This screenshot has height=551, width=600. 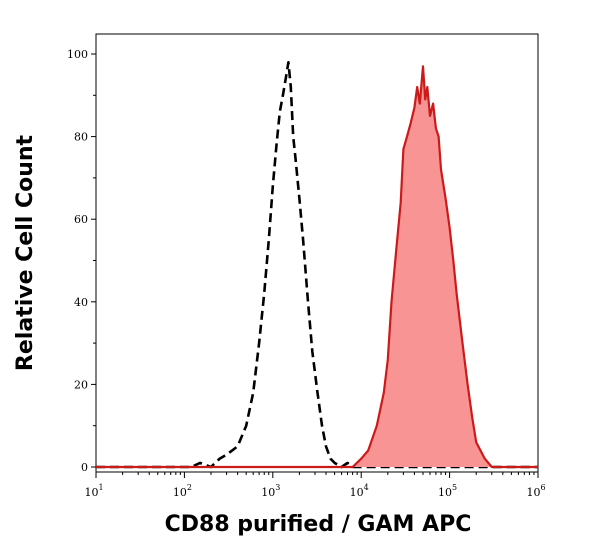 What do you see at coordinates (447, 491) in the screenshot?
I see `x-tick-label-4: 10⁵` at bounding box center [447, 491].